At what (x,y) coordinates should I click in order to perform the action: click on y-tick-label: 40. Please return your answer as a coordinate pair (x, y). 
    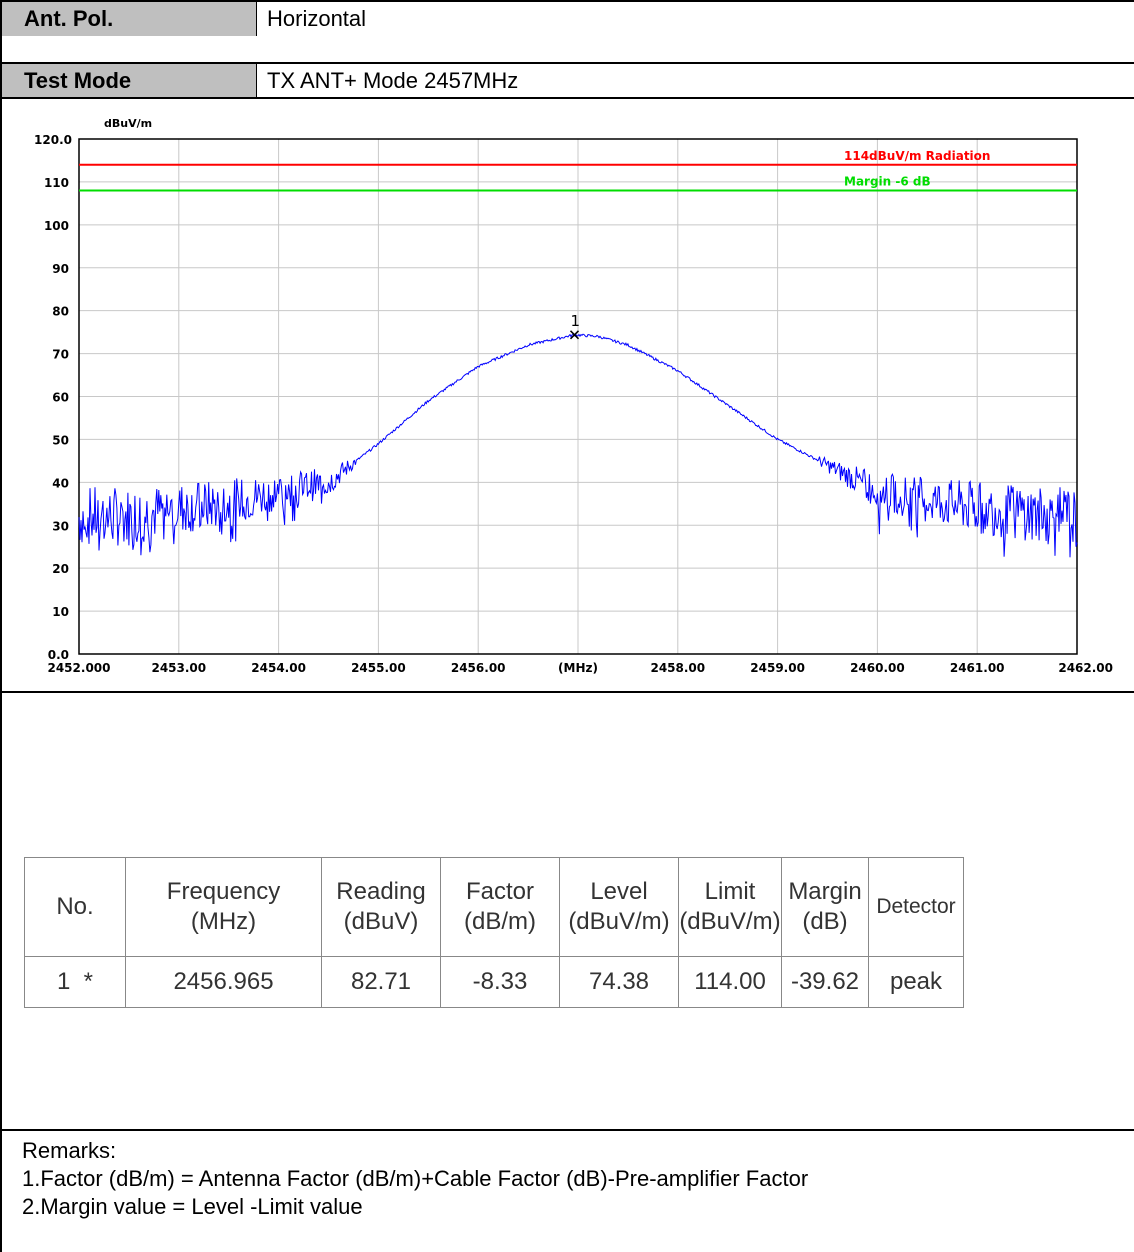
    Looking at the image, I should click on (60, 483).